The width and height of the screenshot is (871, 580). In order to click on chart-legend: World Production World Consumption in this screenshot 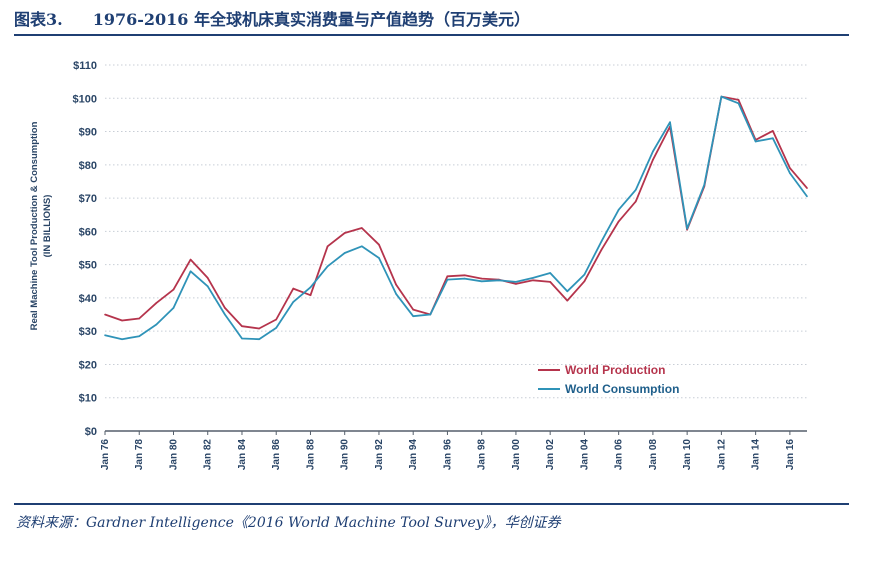, I will do `click(608, 379)`.